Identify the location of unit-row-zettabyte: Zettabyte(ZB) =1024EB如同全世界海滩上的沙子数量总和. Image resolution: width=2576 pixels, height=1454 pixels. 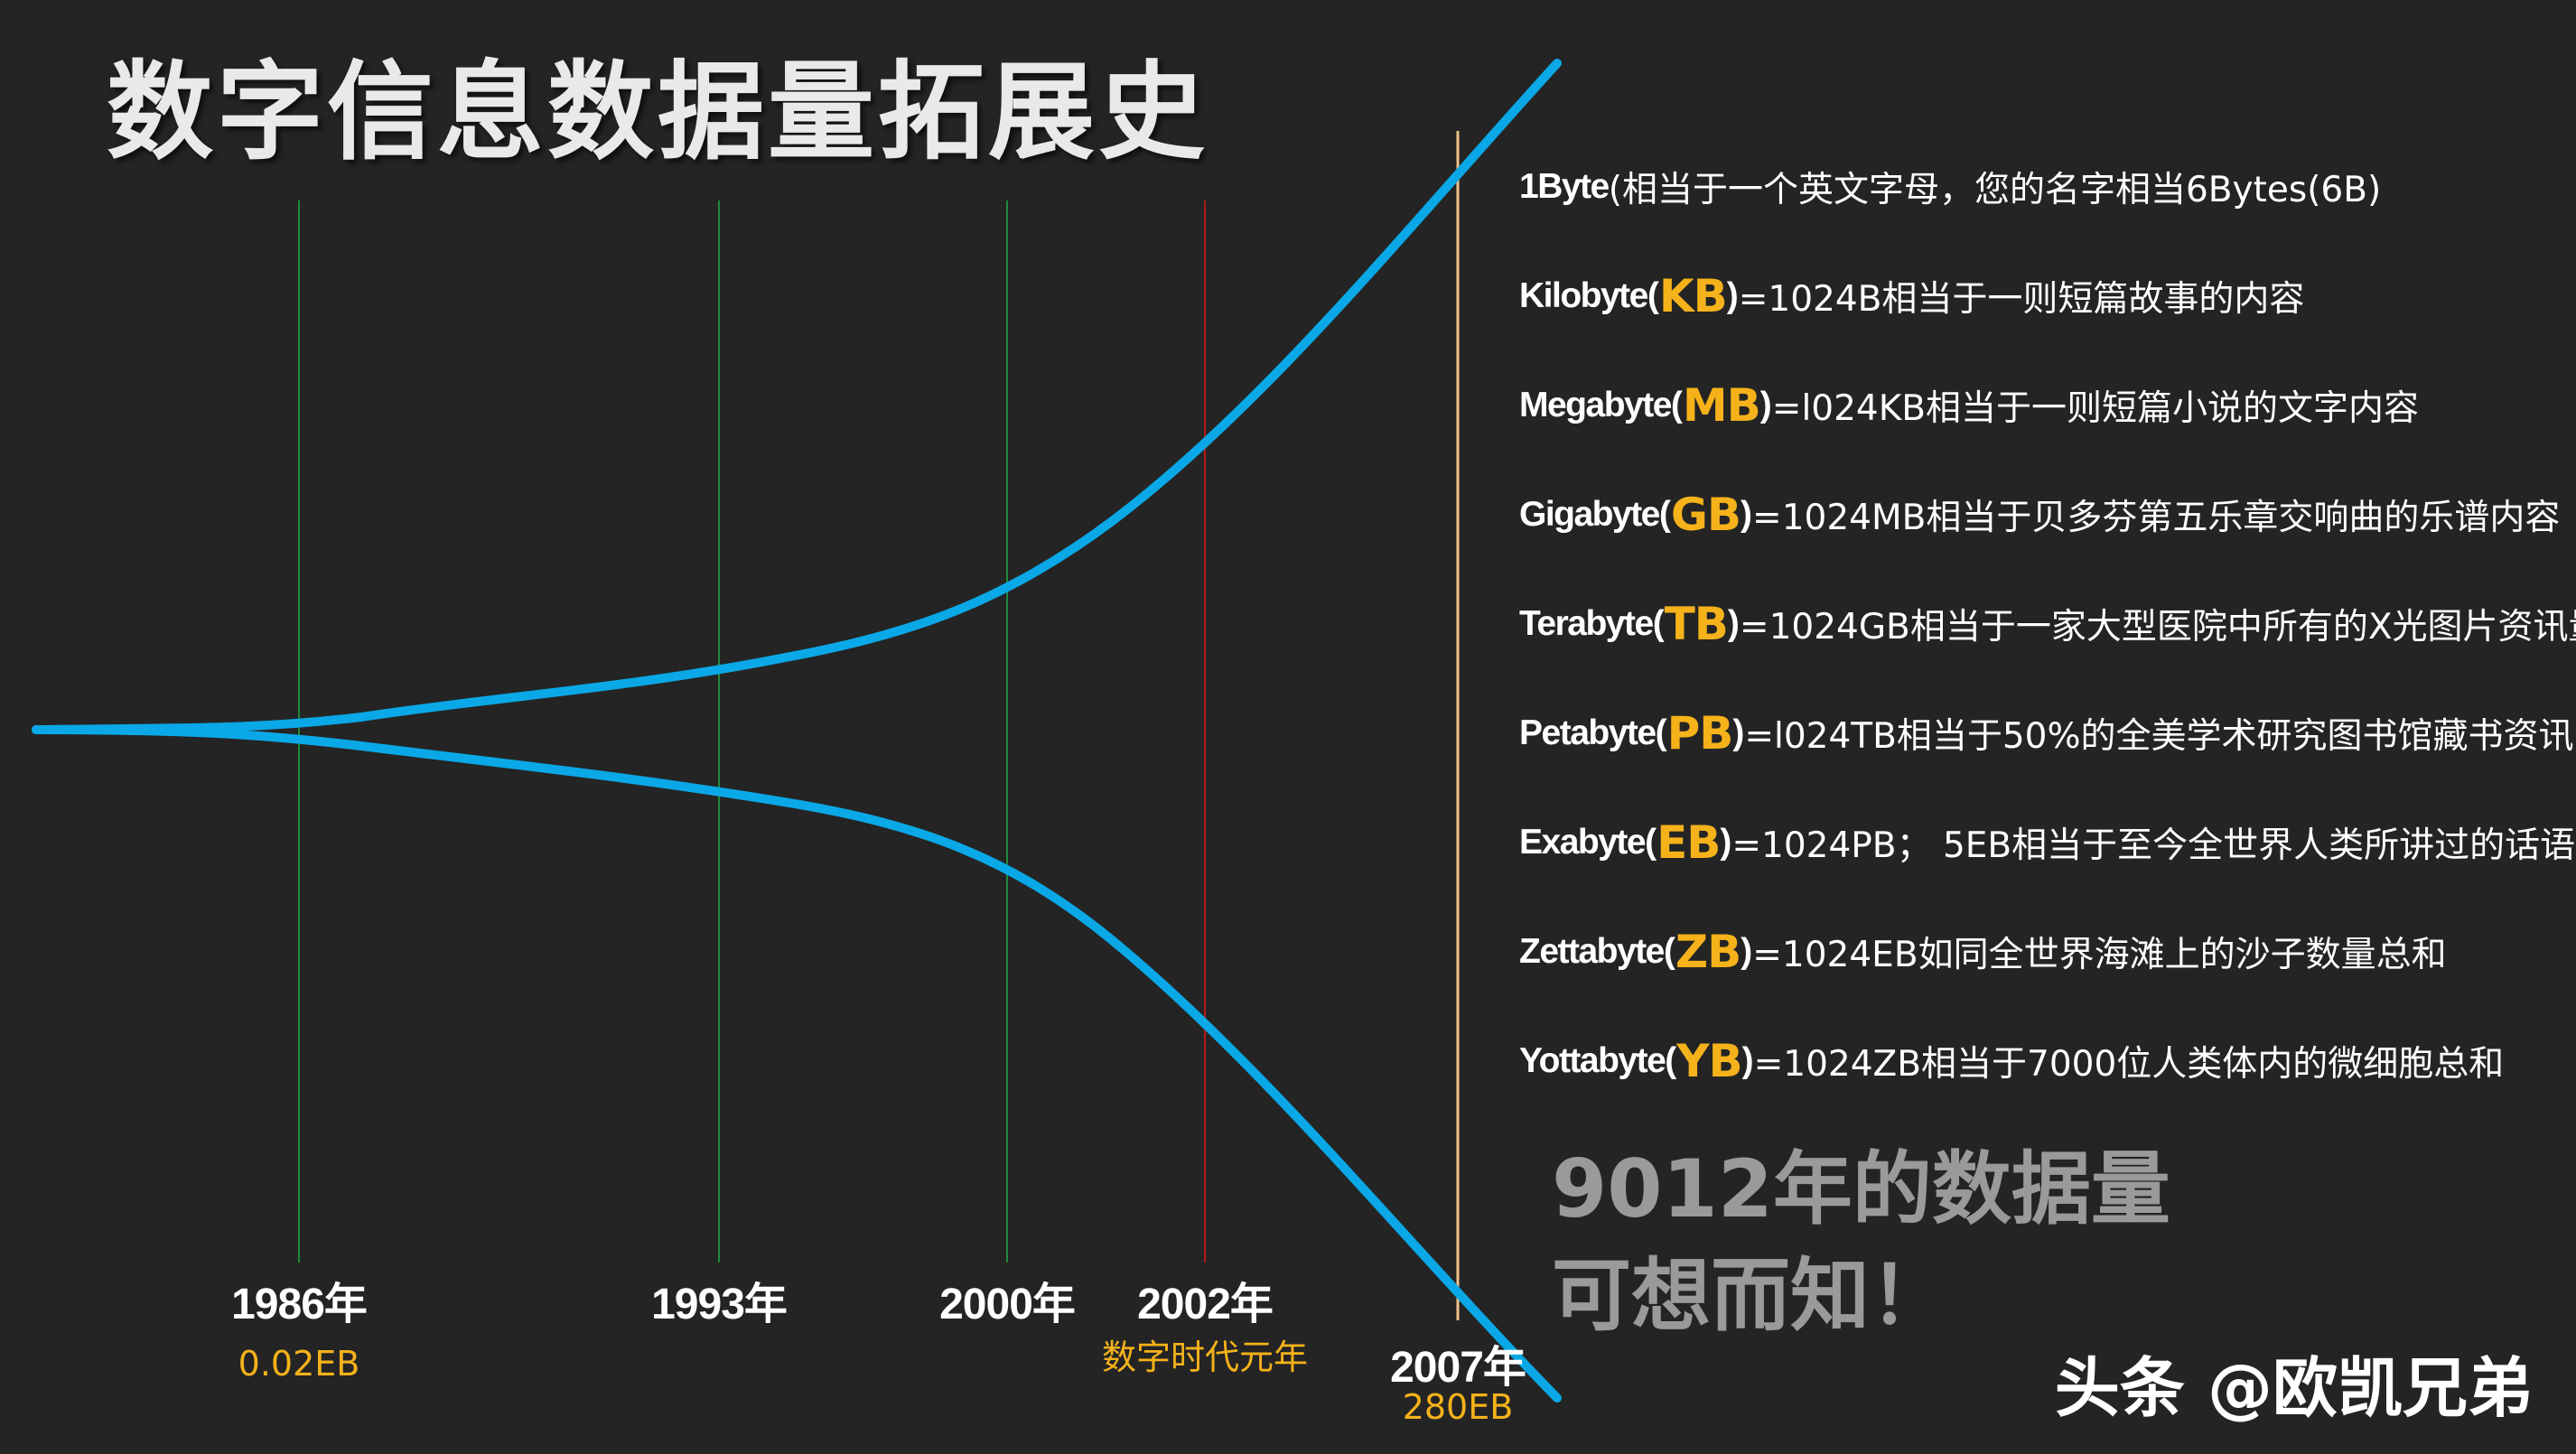
(1983, 951).